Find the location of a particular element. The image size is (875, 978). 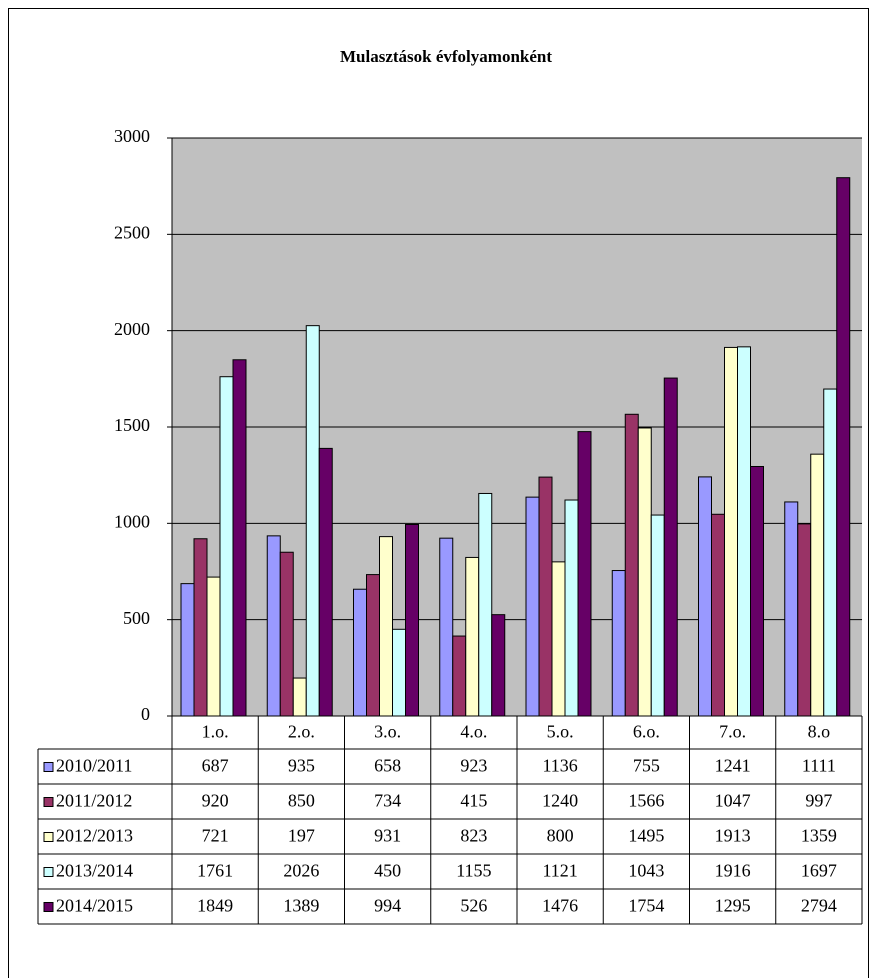

y-tick-label: 1500 is located at coordinates (132, 425).